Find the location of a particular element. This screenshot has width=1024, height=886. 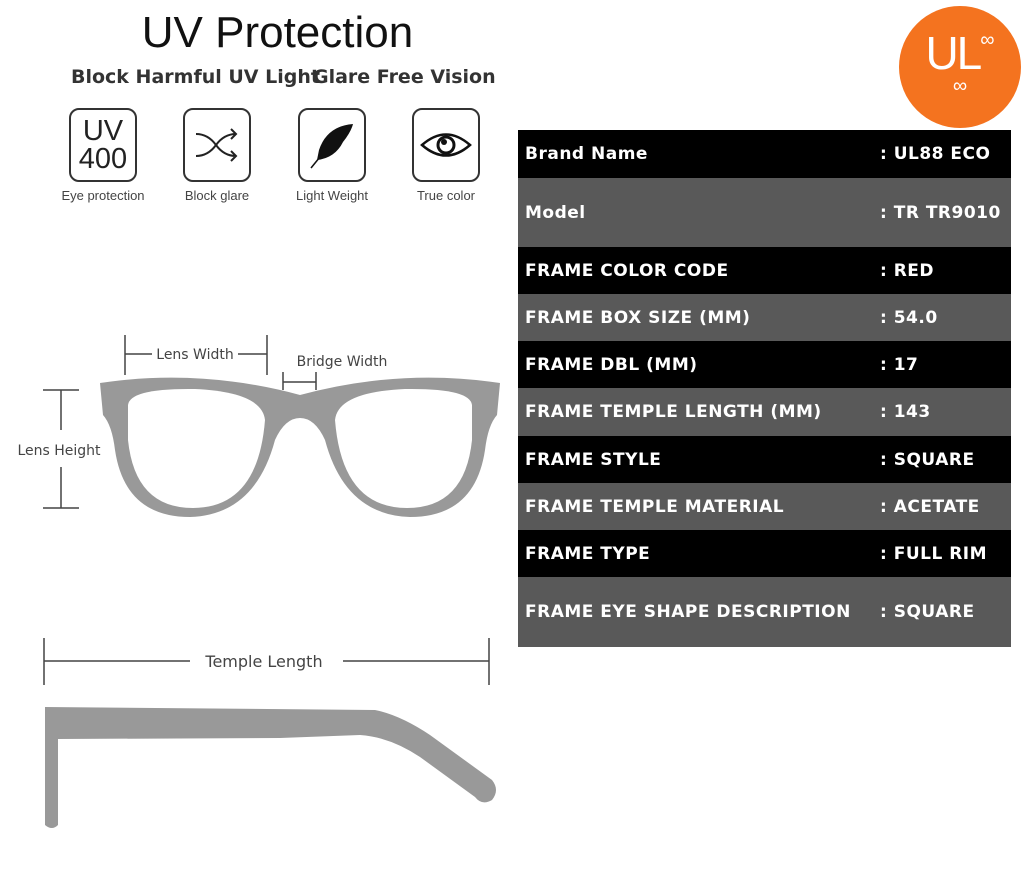

urban-lens-logo: UL∞ ∞ URBAN LENS is located at coordinates (960, 74).